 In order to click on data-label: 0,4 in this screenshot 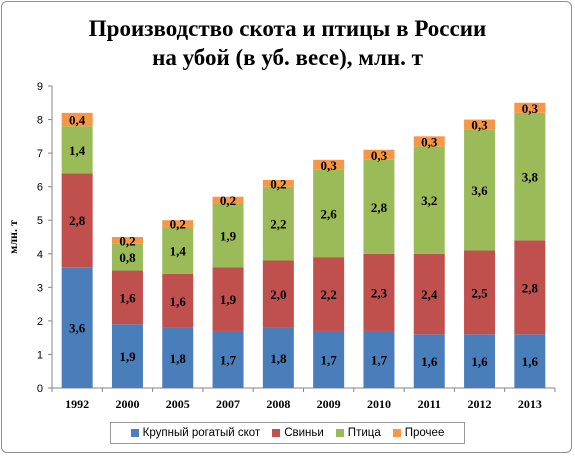, I will do `click(77, 120)`.